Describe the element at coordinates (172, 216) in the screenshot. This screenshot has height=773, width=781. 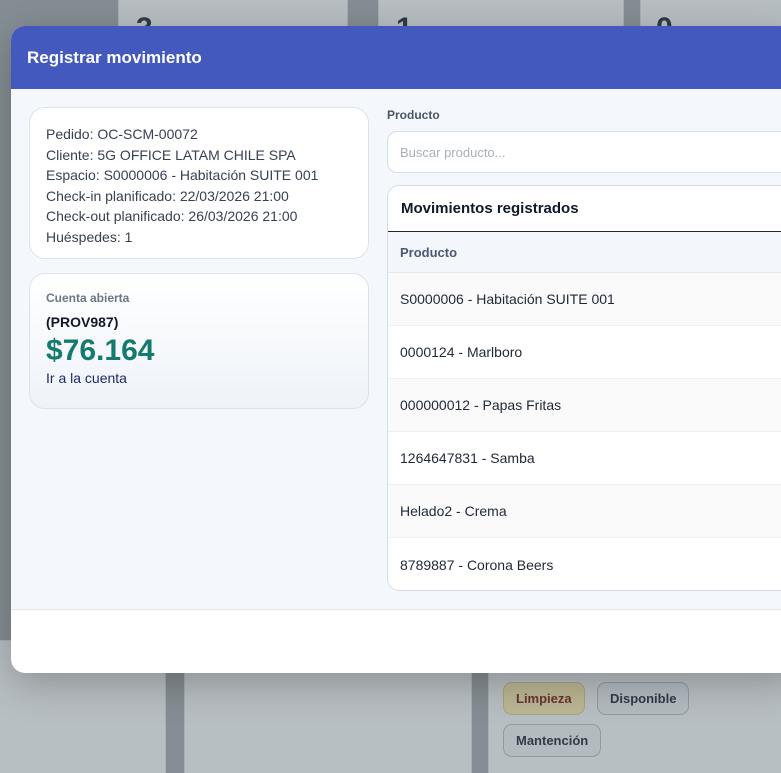
I see `checkout-line: Check-out planificado: 26/03/2026 21:00` at that location.